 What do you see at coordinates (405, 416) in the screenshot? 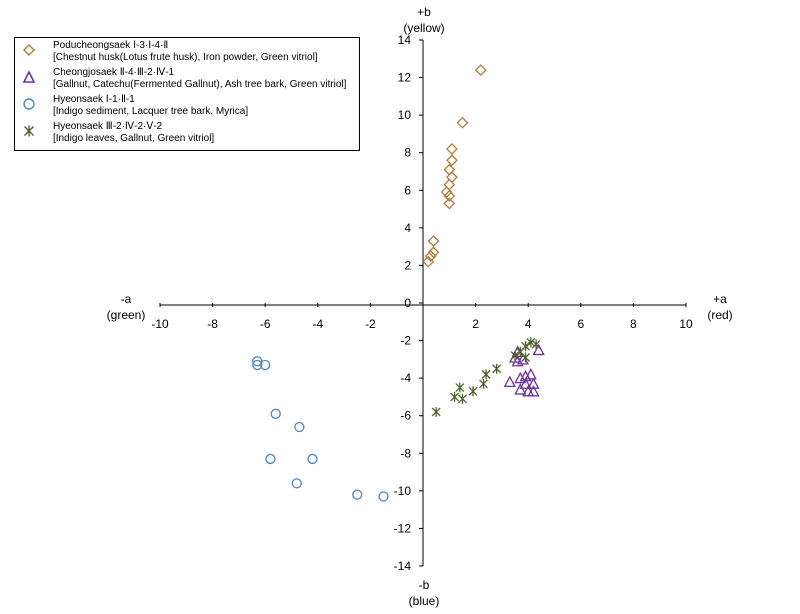
I see `y-tick-label: -6` at bounding box center [405, 416].